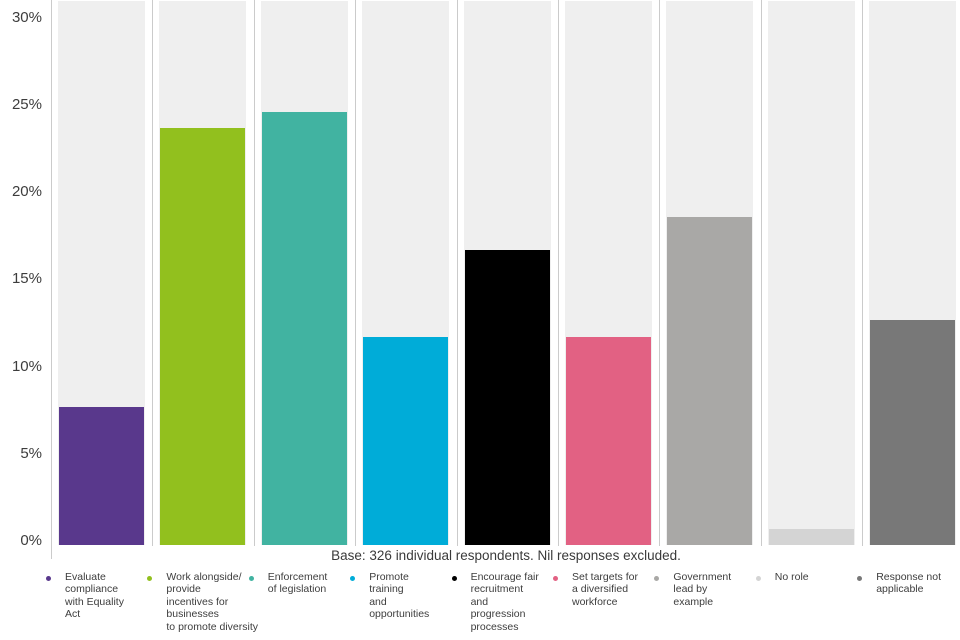 Image resolution: width=960 pixels, height=640 pixels. What do you see at coordinates (702, 589) in the screenshot?
I see `legend-label: Government lead by example` at bounding box center [702, 589].